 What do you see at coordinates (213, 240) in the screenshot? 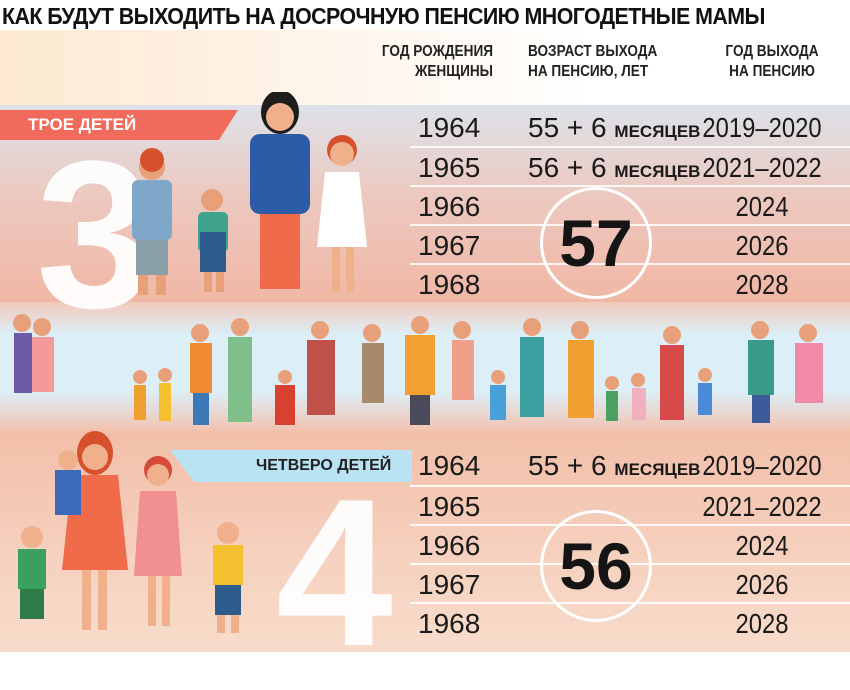
I see `child-small-boy-icon` at bounding box center [213, 240].